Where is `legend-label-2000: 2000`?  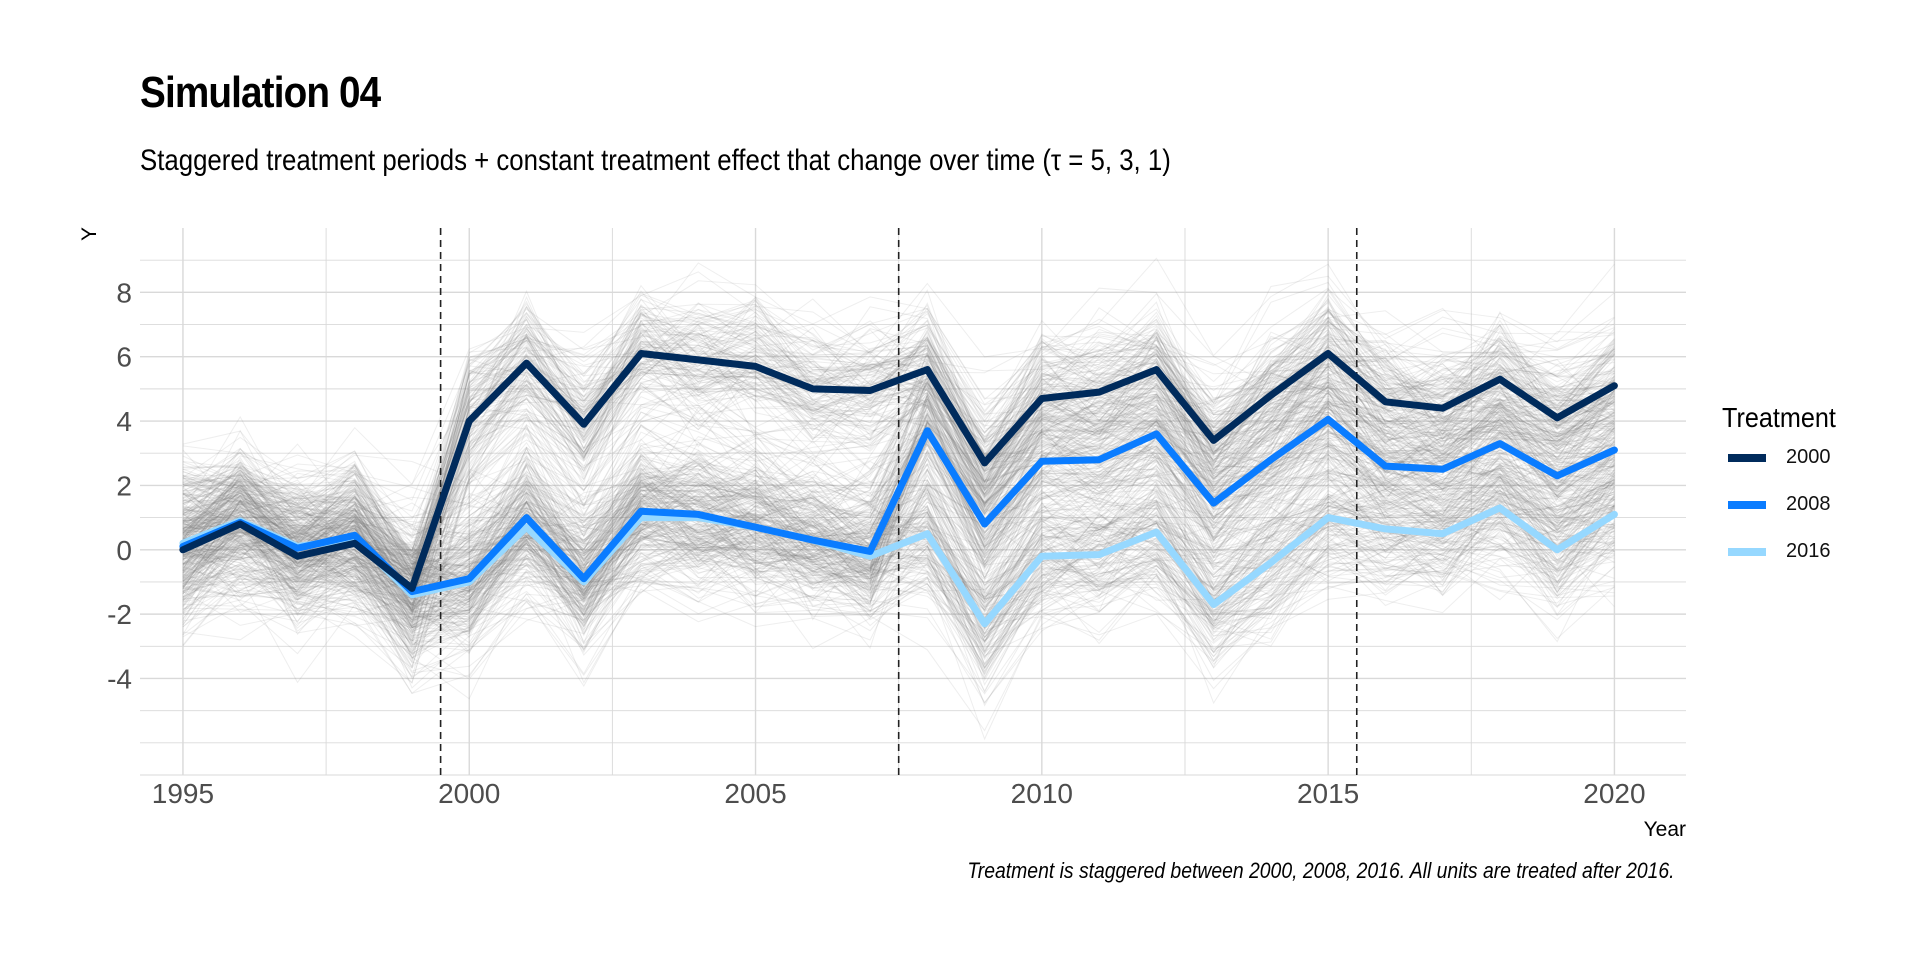 legend-label-2000: 2000 is located at coordinates (1808, 457).